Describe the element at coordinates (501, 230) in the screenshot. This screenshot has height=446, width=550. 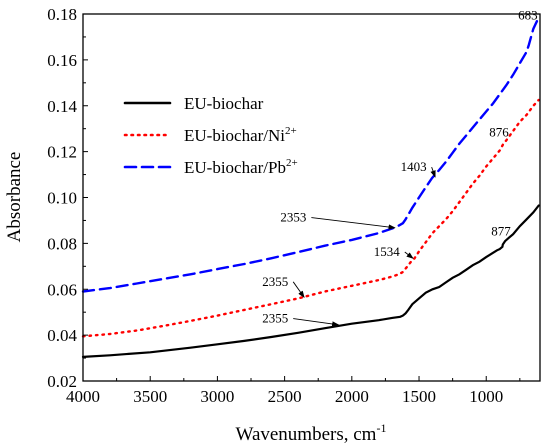
I see `annotation-label-6: 877` at that location.